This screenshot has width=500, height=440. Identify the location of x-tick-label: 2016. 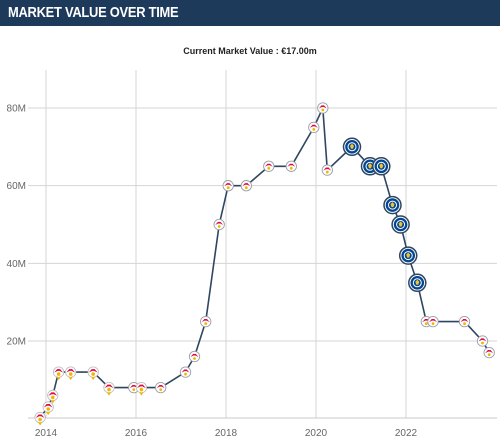
(136, 433).